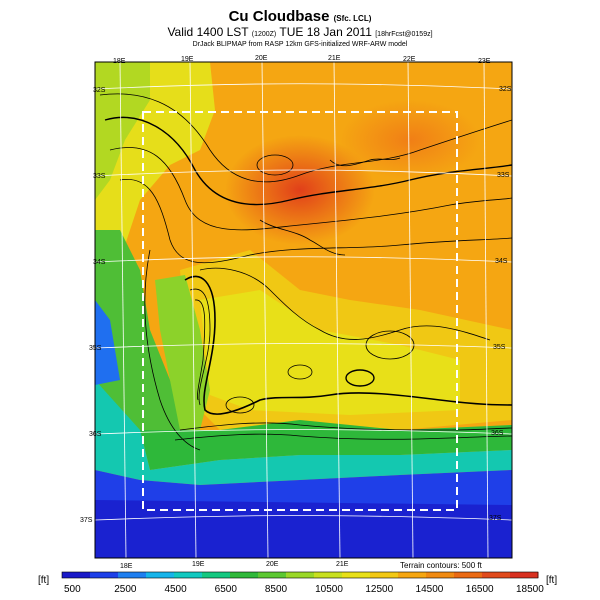  I want to click on colorbar-unit-left: [ft], so click(43, 580).